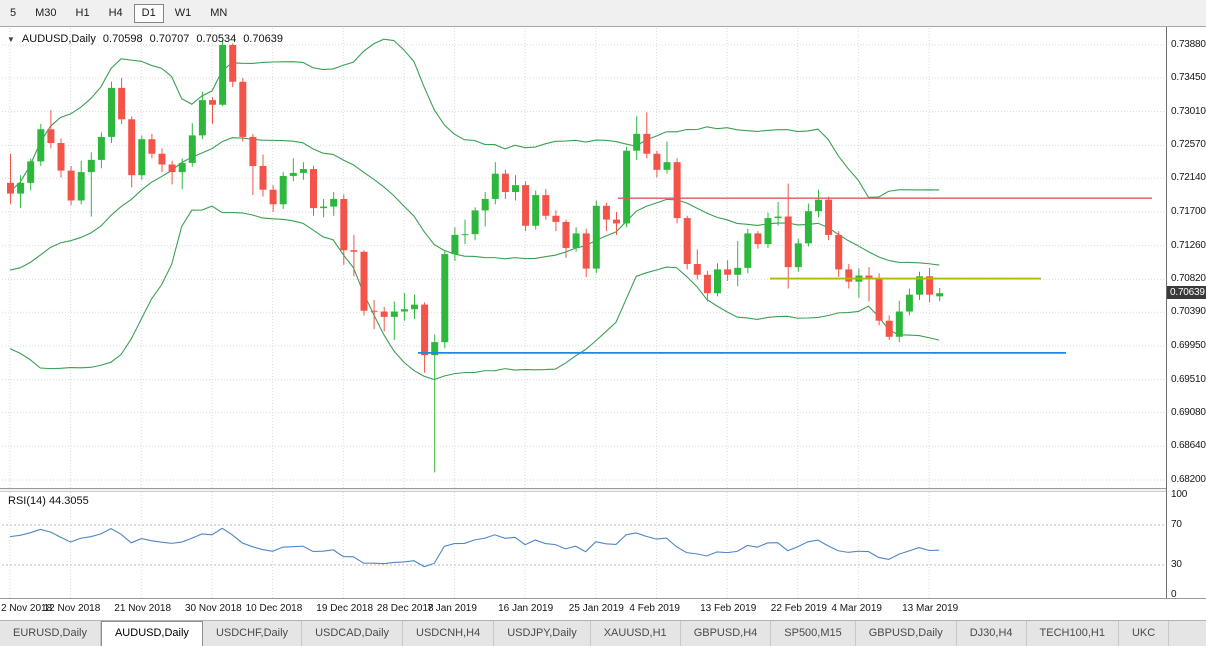 The width and height of the screenshot is (1206, 646). What do you see at coordinates (474, 547) in the screenshot?
I see `rsi-line` at bounding box center [474, 547].